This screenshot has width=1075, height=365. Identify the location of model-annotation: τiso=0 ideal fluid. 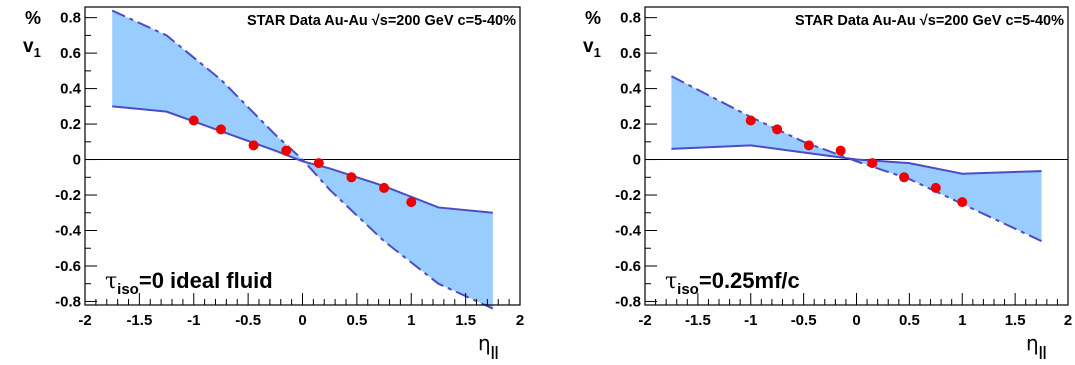
(189, 283).